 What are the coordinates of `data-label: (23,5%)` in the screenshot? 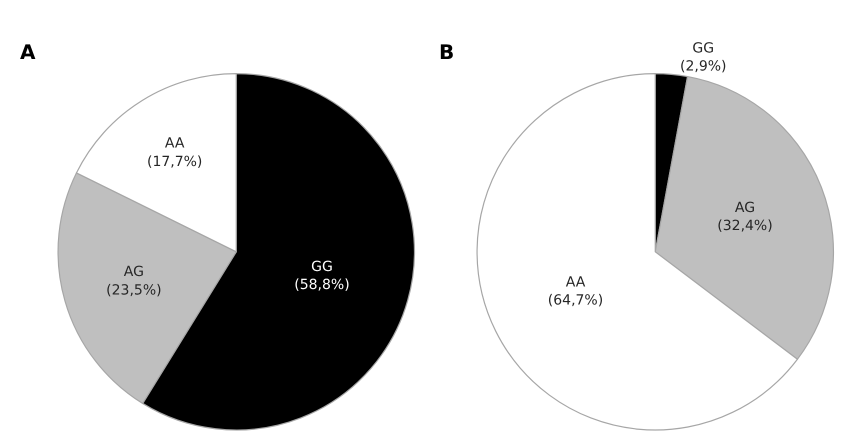 It's located at (134, 290).